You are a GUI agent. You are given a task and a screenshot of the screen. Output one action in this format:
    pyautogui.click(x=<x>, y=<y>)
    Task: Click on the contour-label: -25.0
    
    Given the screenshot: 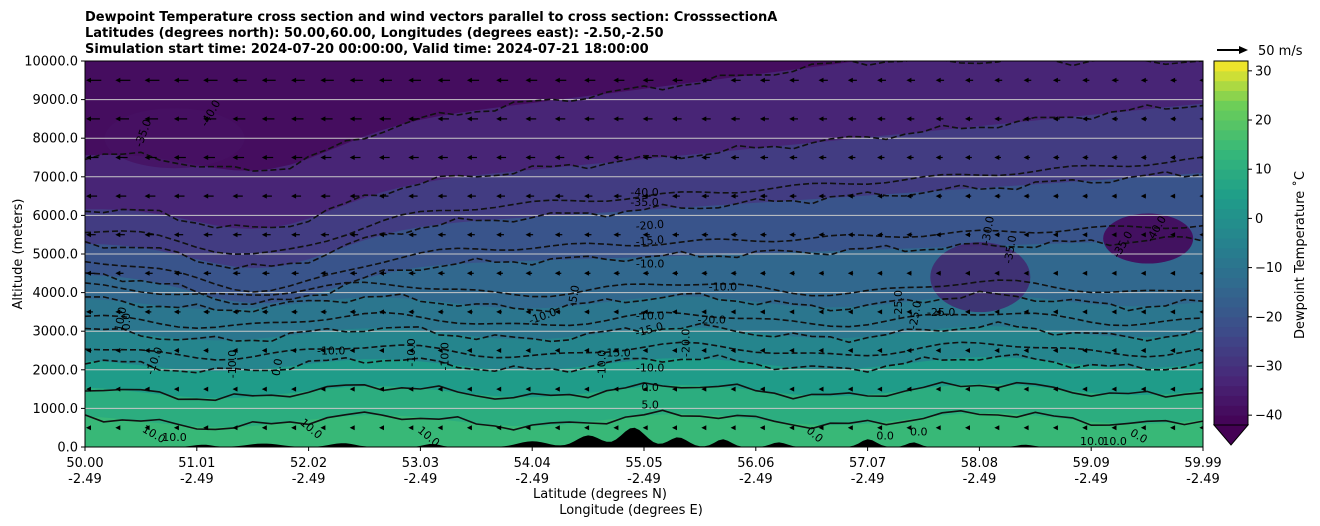 What is the action you would take?
    pyautogui.click(x=898, y=304)
    